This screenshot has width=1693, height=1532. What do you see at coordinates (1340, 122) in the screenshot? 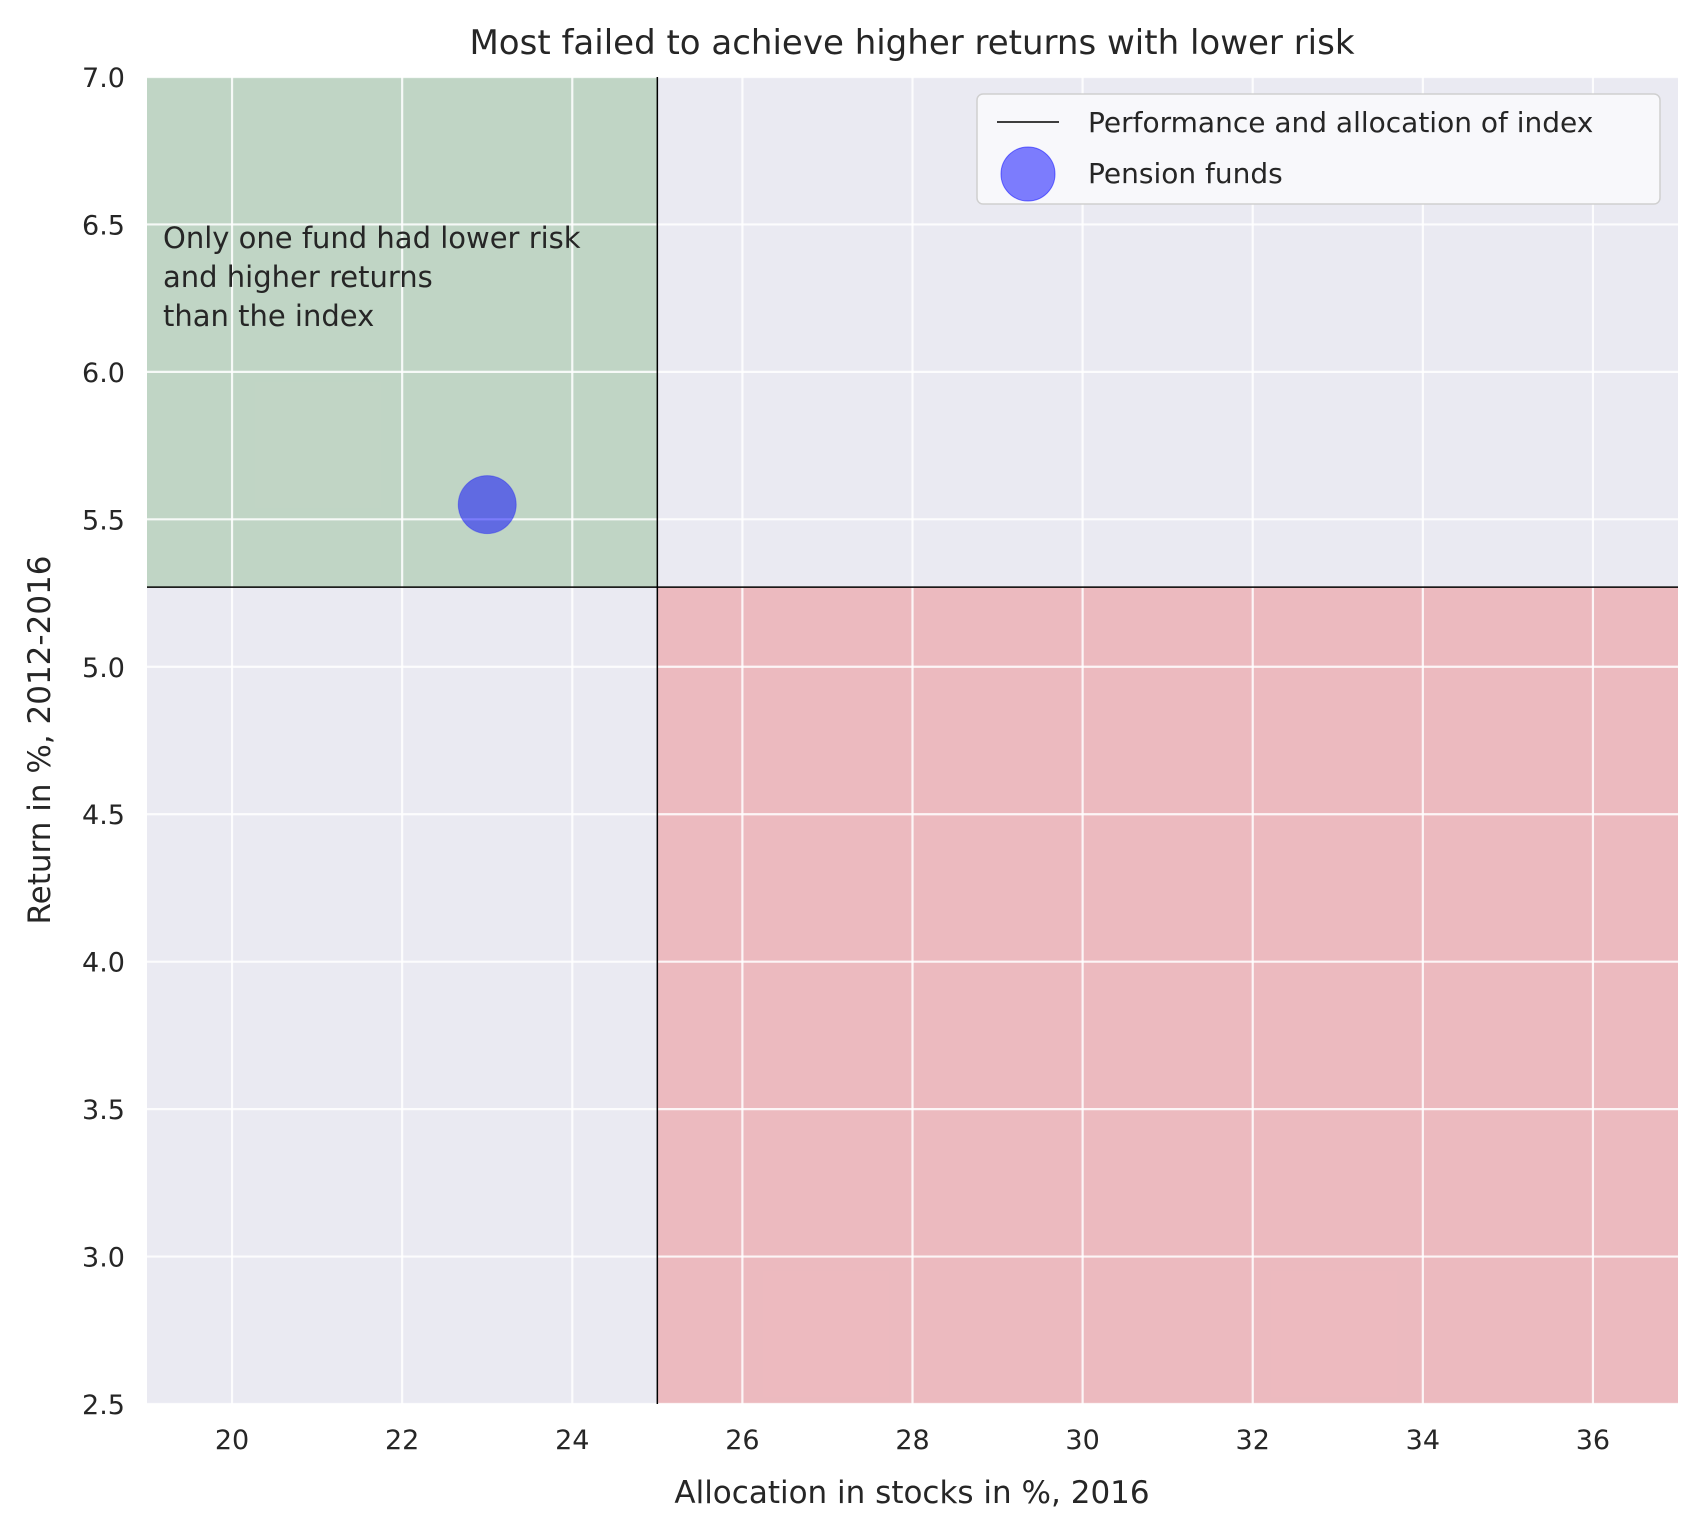
I see `legend-index-label: Performance and allocation of index` at bounding box center [1340, 122].